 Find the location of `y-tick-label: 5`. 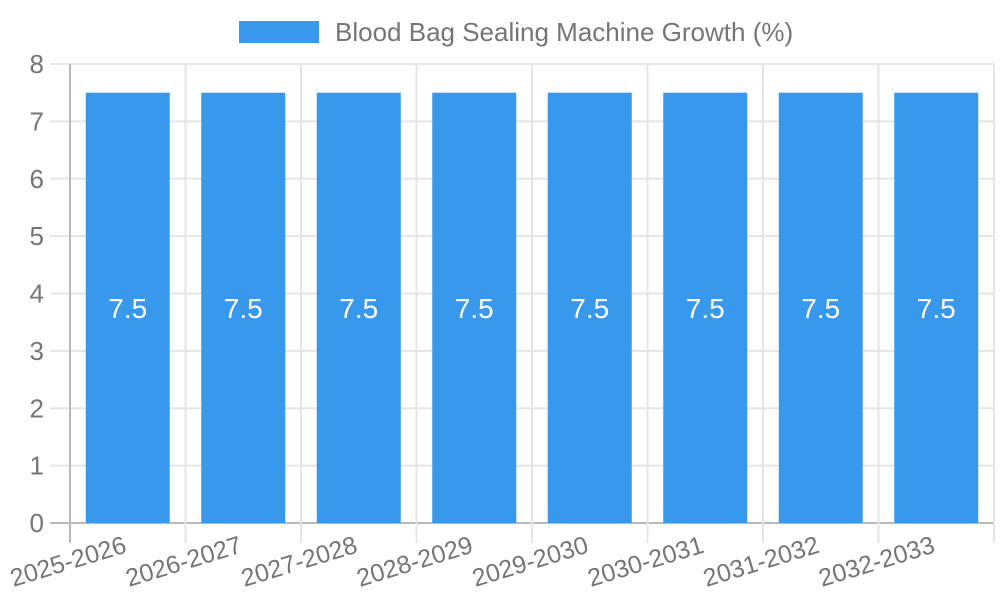

y-tick-label: 5 is located at coordinates (37, 236).